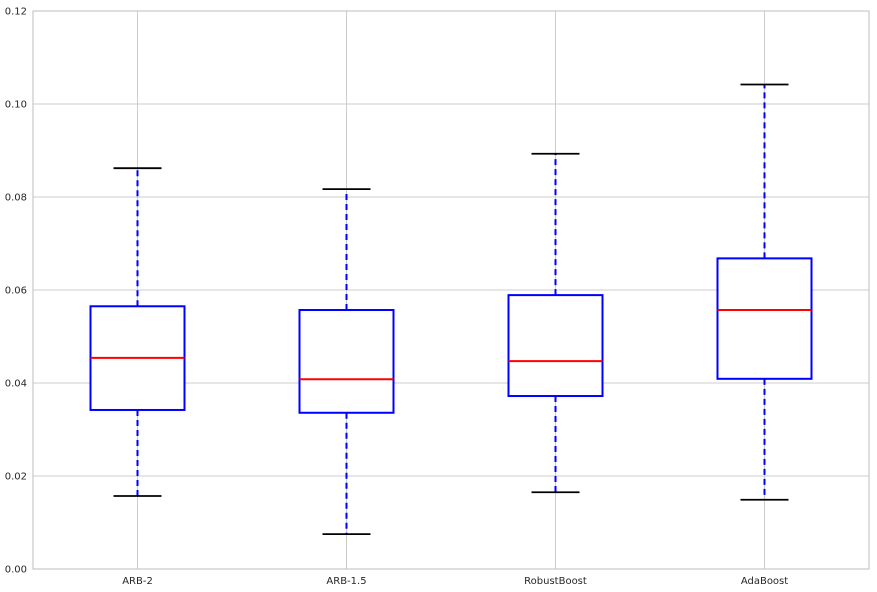  Describe the element at coordinates (16, 198) in the screenshot. I see `y-tick-label: 0.08` at that location.